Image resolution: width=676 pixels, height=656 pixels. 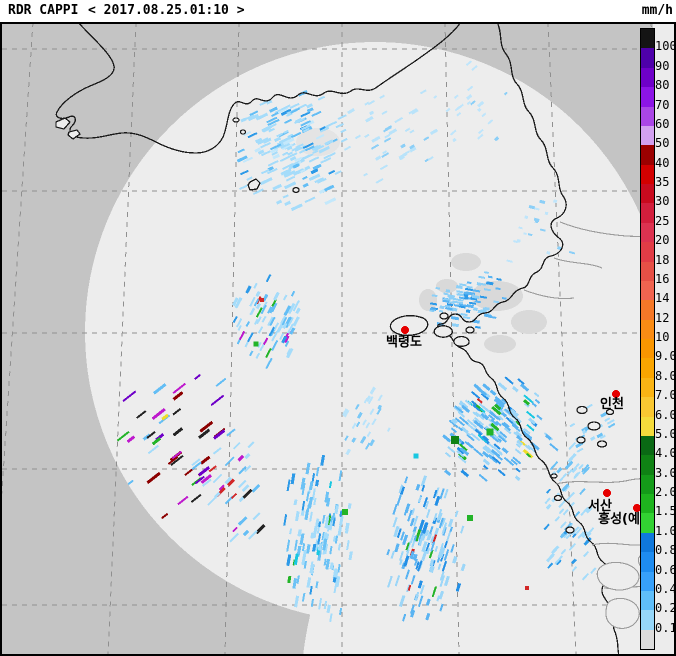 What do you see at coordinates (455, 440) in the screenshot?
I see `echo-cell` at bounding box center [455, 440].